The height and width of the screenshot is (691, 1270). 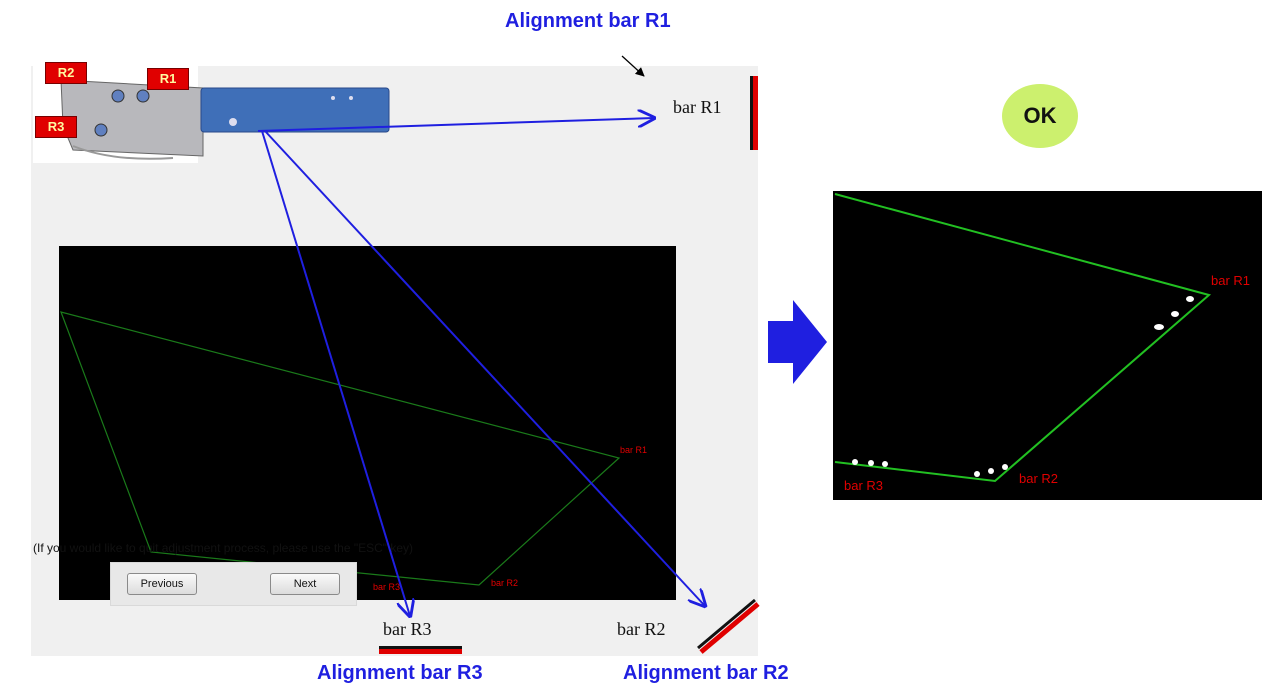 What do you see at coordinates (233, 584) in the screenshot?
I see `navigation-buttons: Previous Next` at bounding box center [233, 584].